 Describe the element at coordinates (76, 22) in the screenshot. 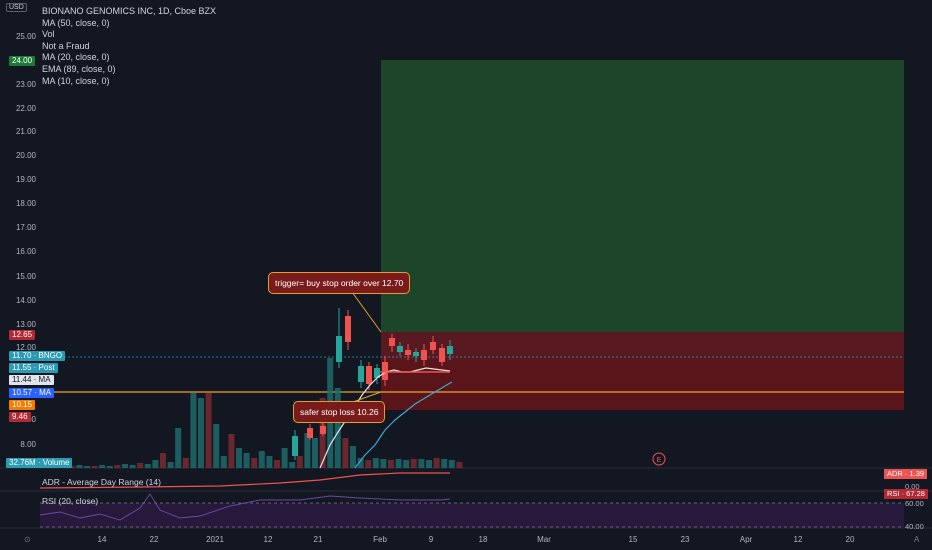

I see `legend-ma50: MA (50, close, 0)` at that location.